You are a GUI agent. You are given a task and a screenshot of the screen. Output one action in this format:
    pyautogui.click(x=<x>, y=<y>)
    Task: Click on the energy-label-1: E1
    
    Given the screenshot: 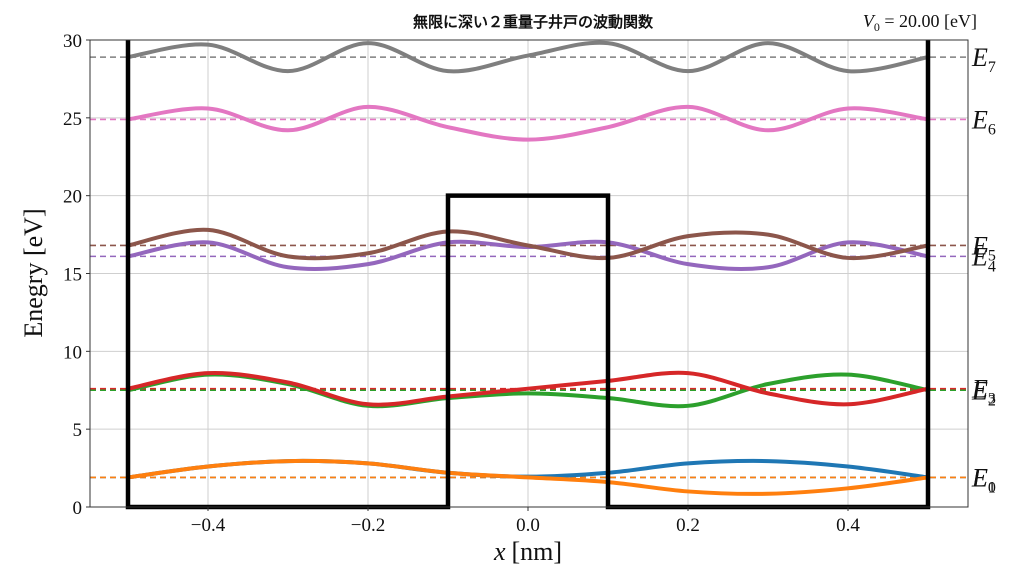 What is the action you would take?
    pyautogui.click(x=983, y=479)
    